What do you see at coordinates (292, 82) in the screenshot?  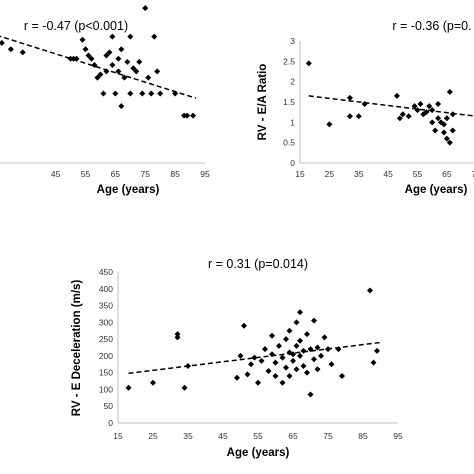 I see `y-tick-label: 2` at bounding box center [292, 82].